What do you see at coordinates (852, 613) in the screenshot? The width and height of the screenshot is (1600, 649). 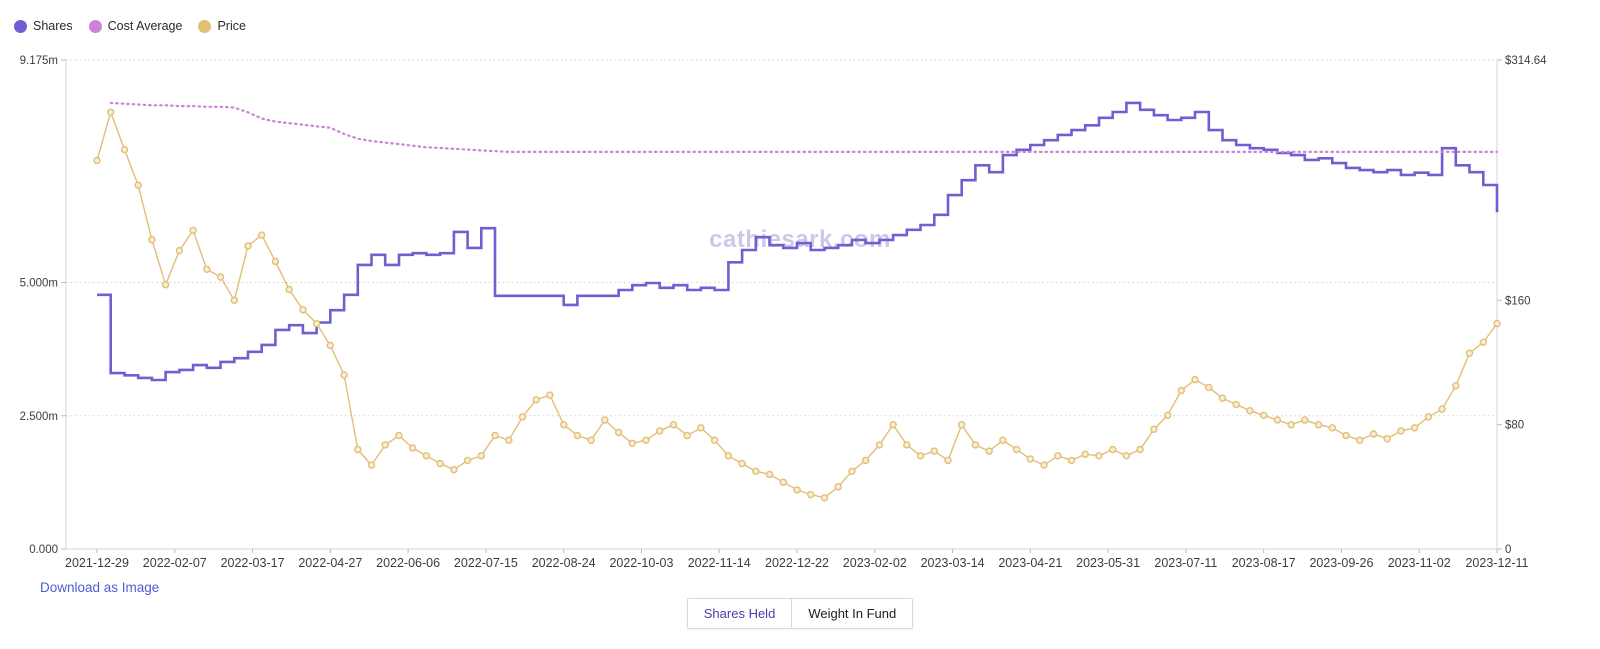 I see `toggle-weight-in-fund-button: Weight In Fund` at bounding box center [852, 613].